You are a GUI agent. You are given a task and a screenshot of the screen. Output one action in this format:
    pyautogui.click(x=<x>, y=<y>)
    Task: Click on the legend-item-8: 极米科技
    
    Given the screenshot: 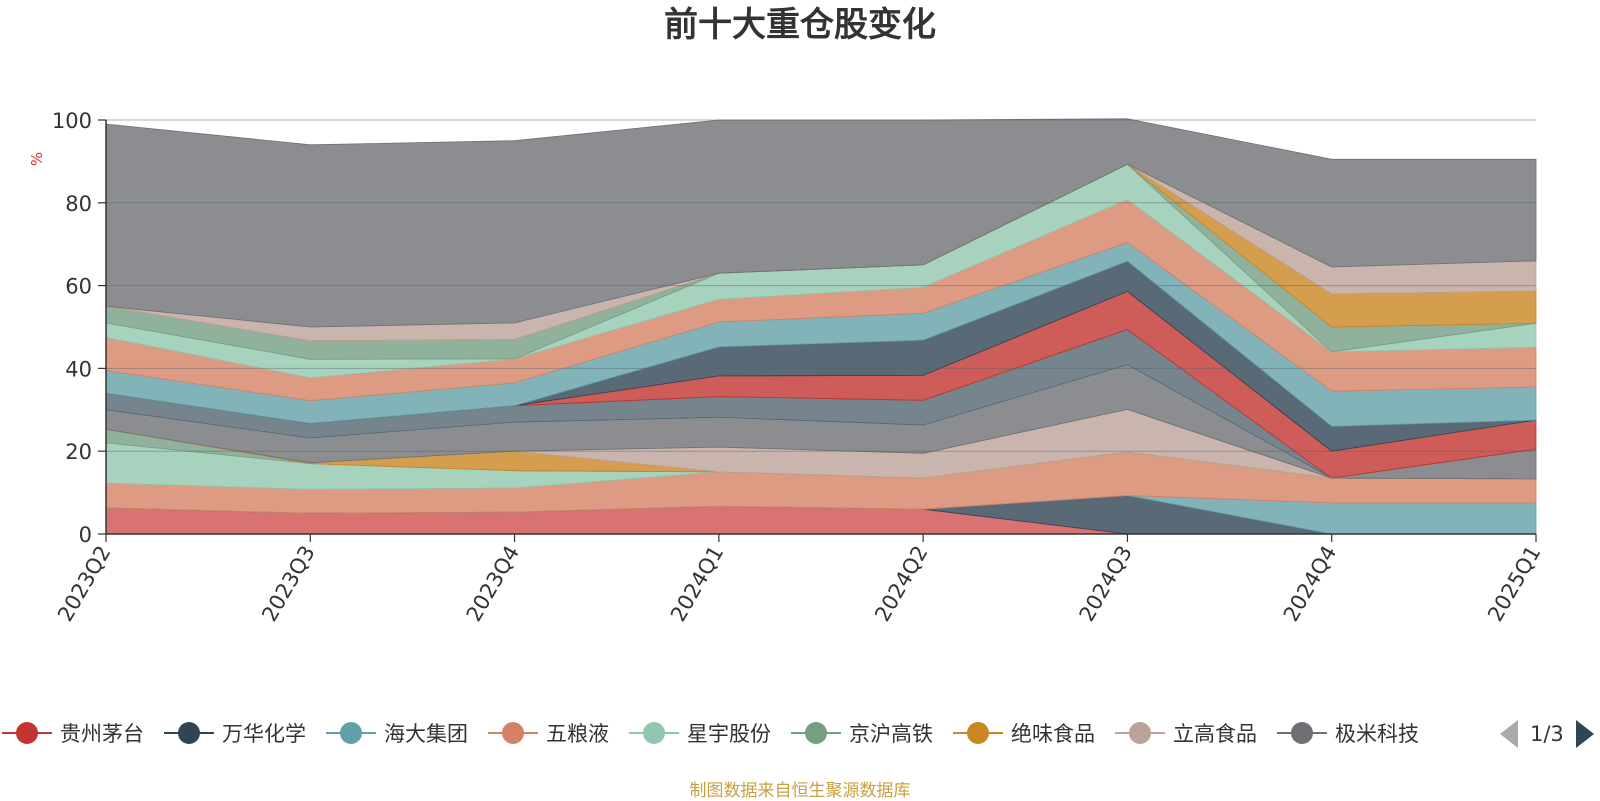 What is the action you would take?
    pyautogui.click(x=1348, y=733)
    